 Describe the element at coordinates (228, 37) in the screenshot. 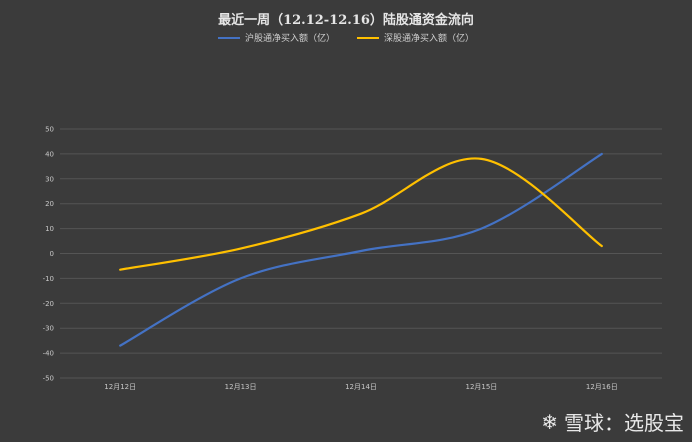

I see `legend-swatch-sh` at that location.